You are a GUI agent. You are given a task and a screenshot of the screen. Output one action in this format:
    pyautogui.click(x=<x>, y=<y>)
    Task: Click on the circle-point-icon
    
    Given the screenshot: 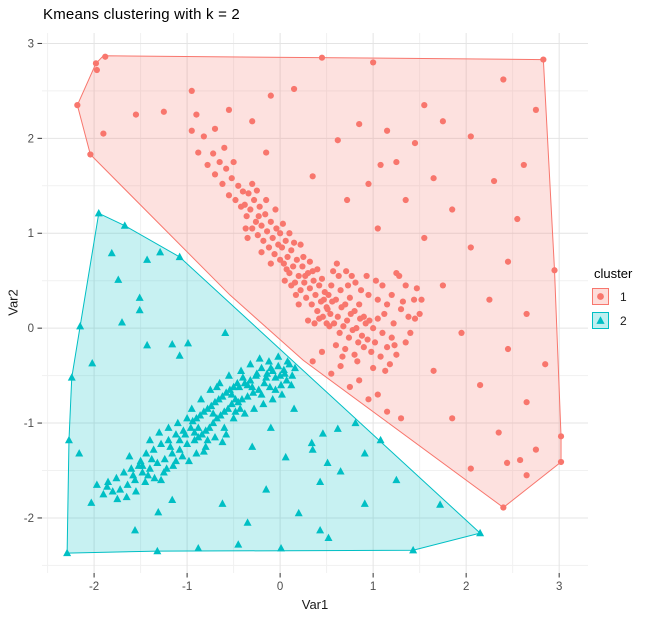 What is the action you would take?
    pyautogui.click(x=600, y=296)
    